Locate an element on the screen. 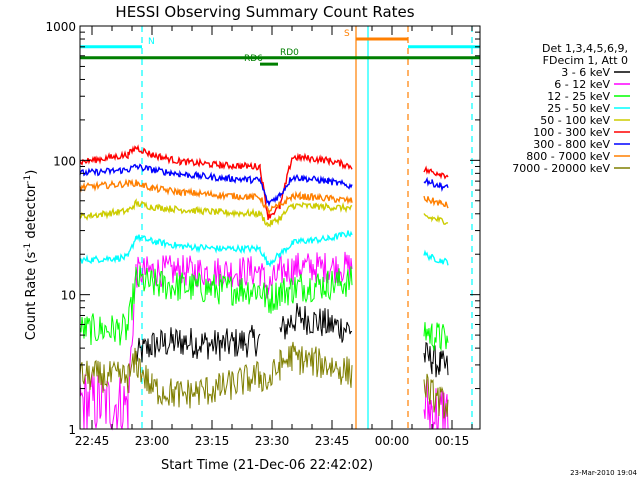  y-axis-label-part1: Count Rate (s is located at coordinates (31, 296).